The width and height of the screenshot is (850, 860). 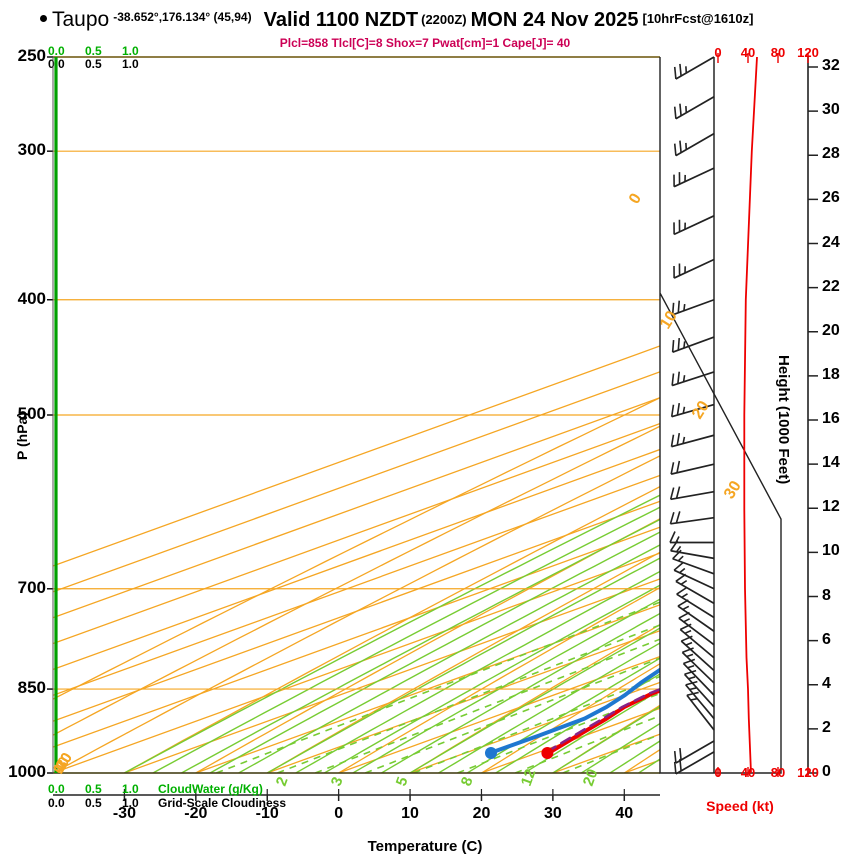 I want to click on speed-tick-label-bottom: 0, so click(x=718, y=772).